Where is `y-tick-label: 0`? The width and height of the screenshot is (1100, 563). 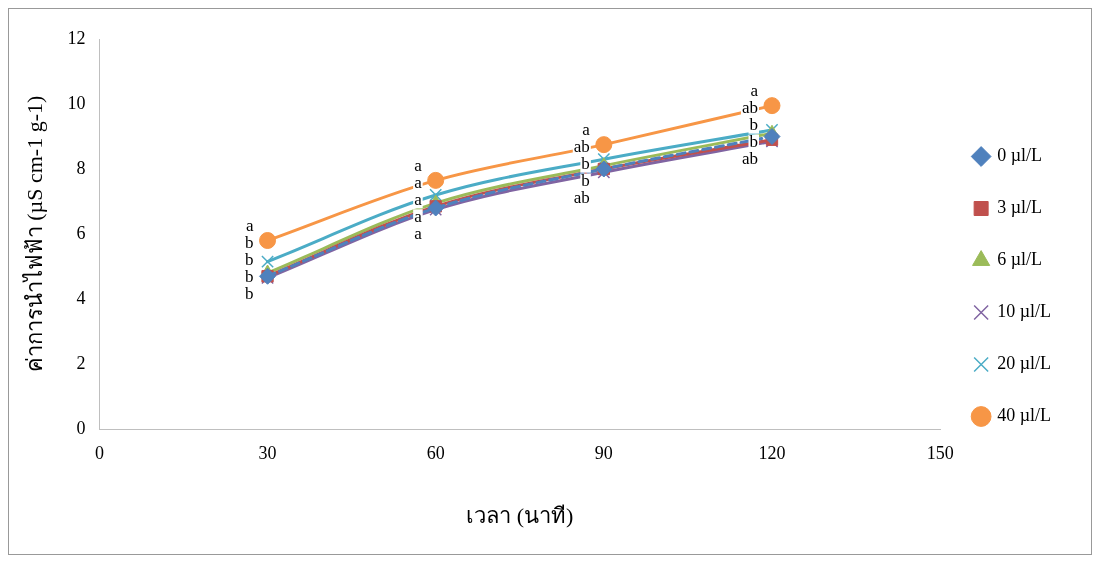
y-tick-label: 0 is located at coordinates (81, 427).